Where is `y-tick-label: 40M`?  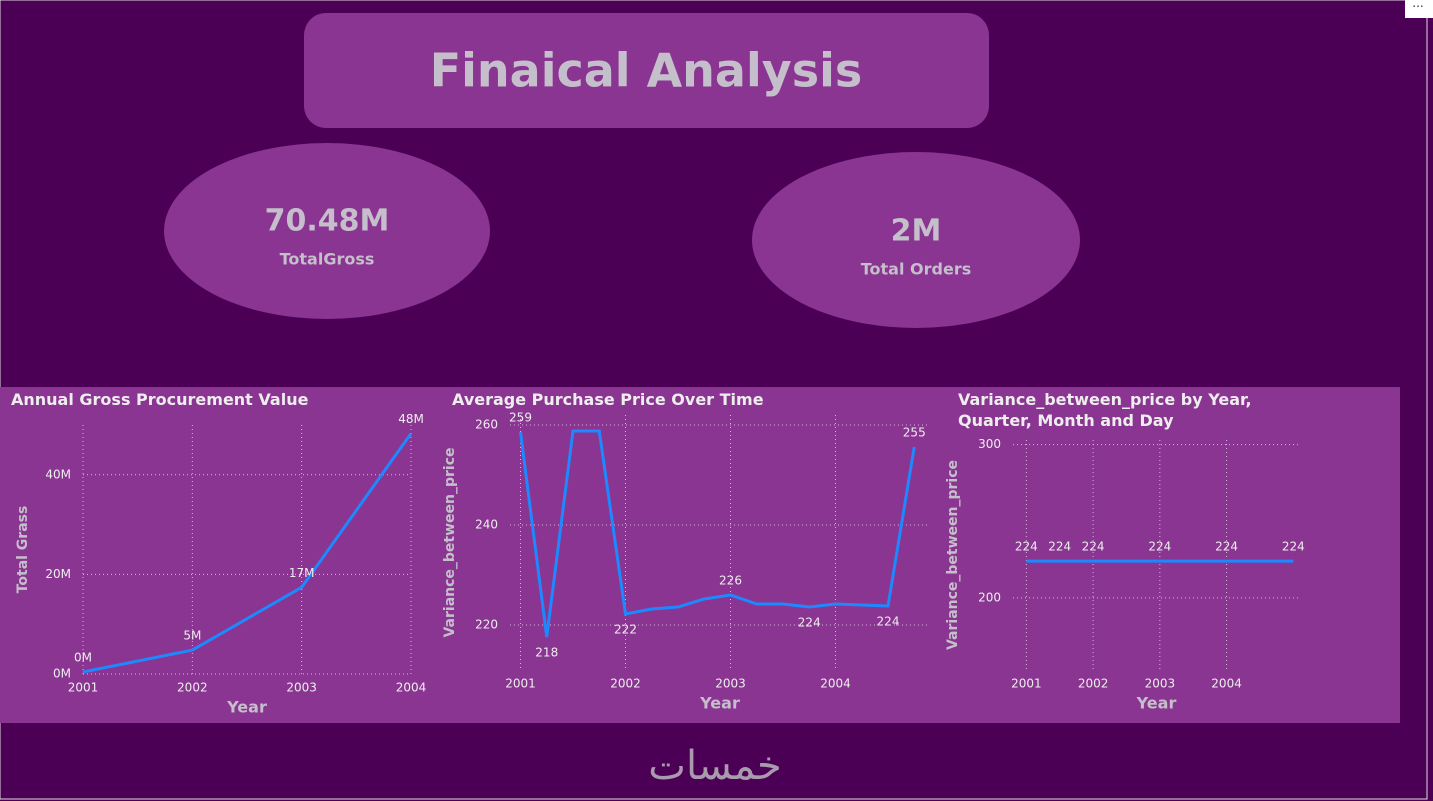 y-tick-label: 40M is located at coordinates (58, 474).